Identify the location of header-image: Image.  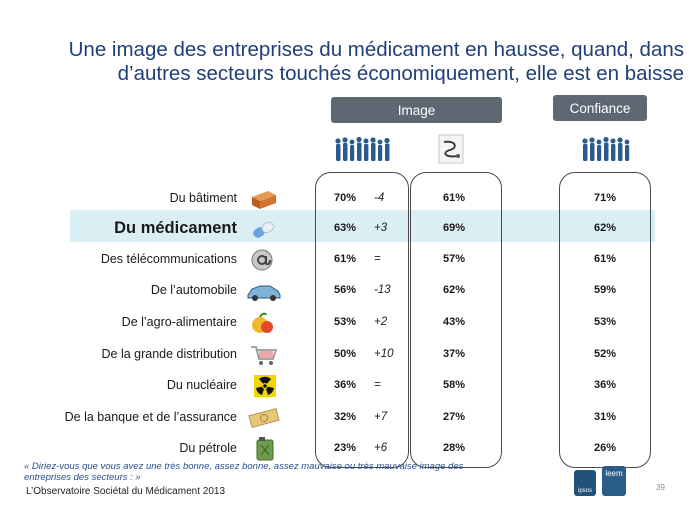
(416, 110).